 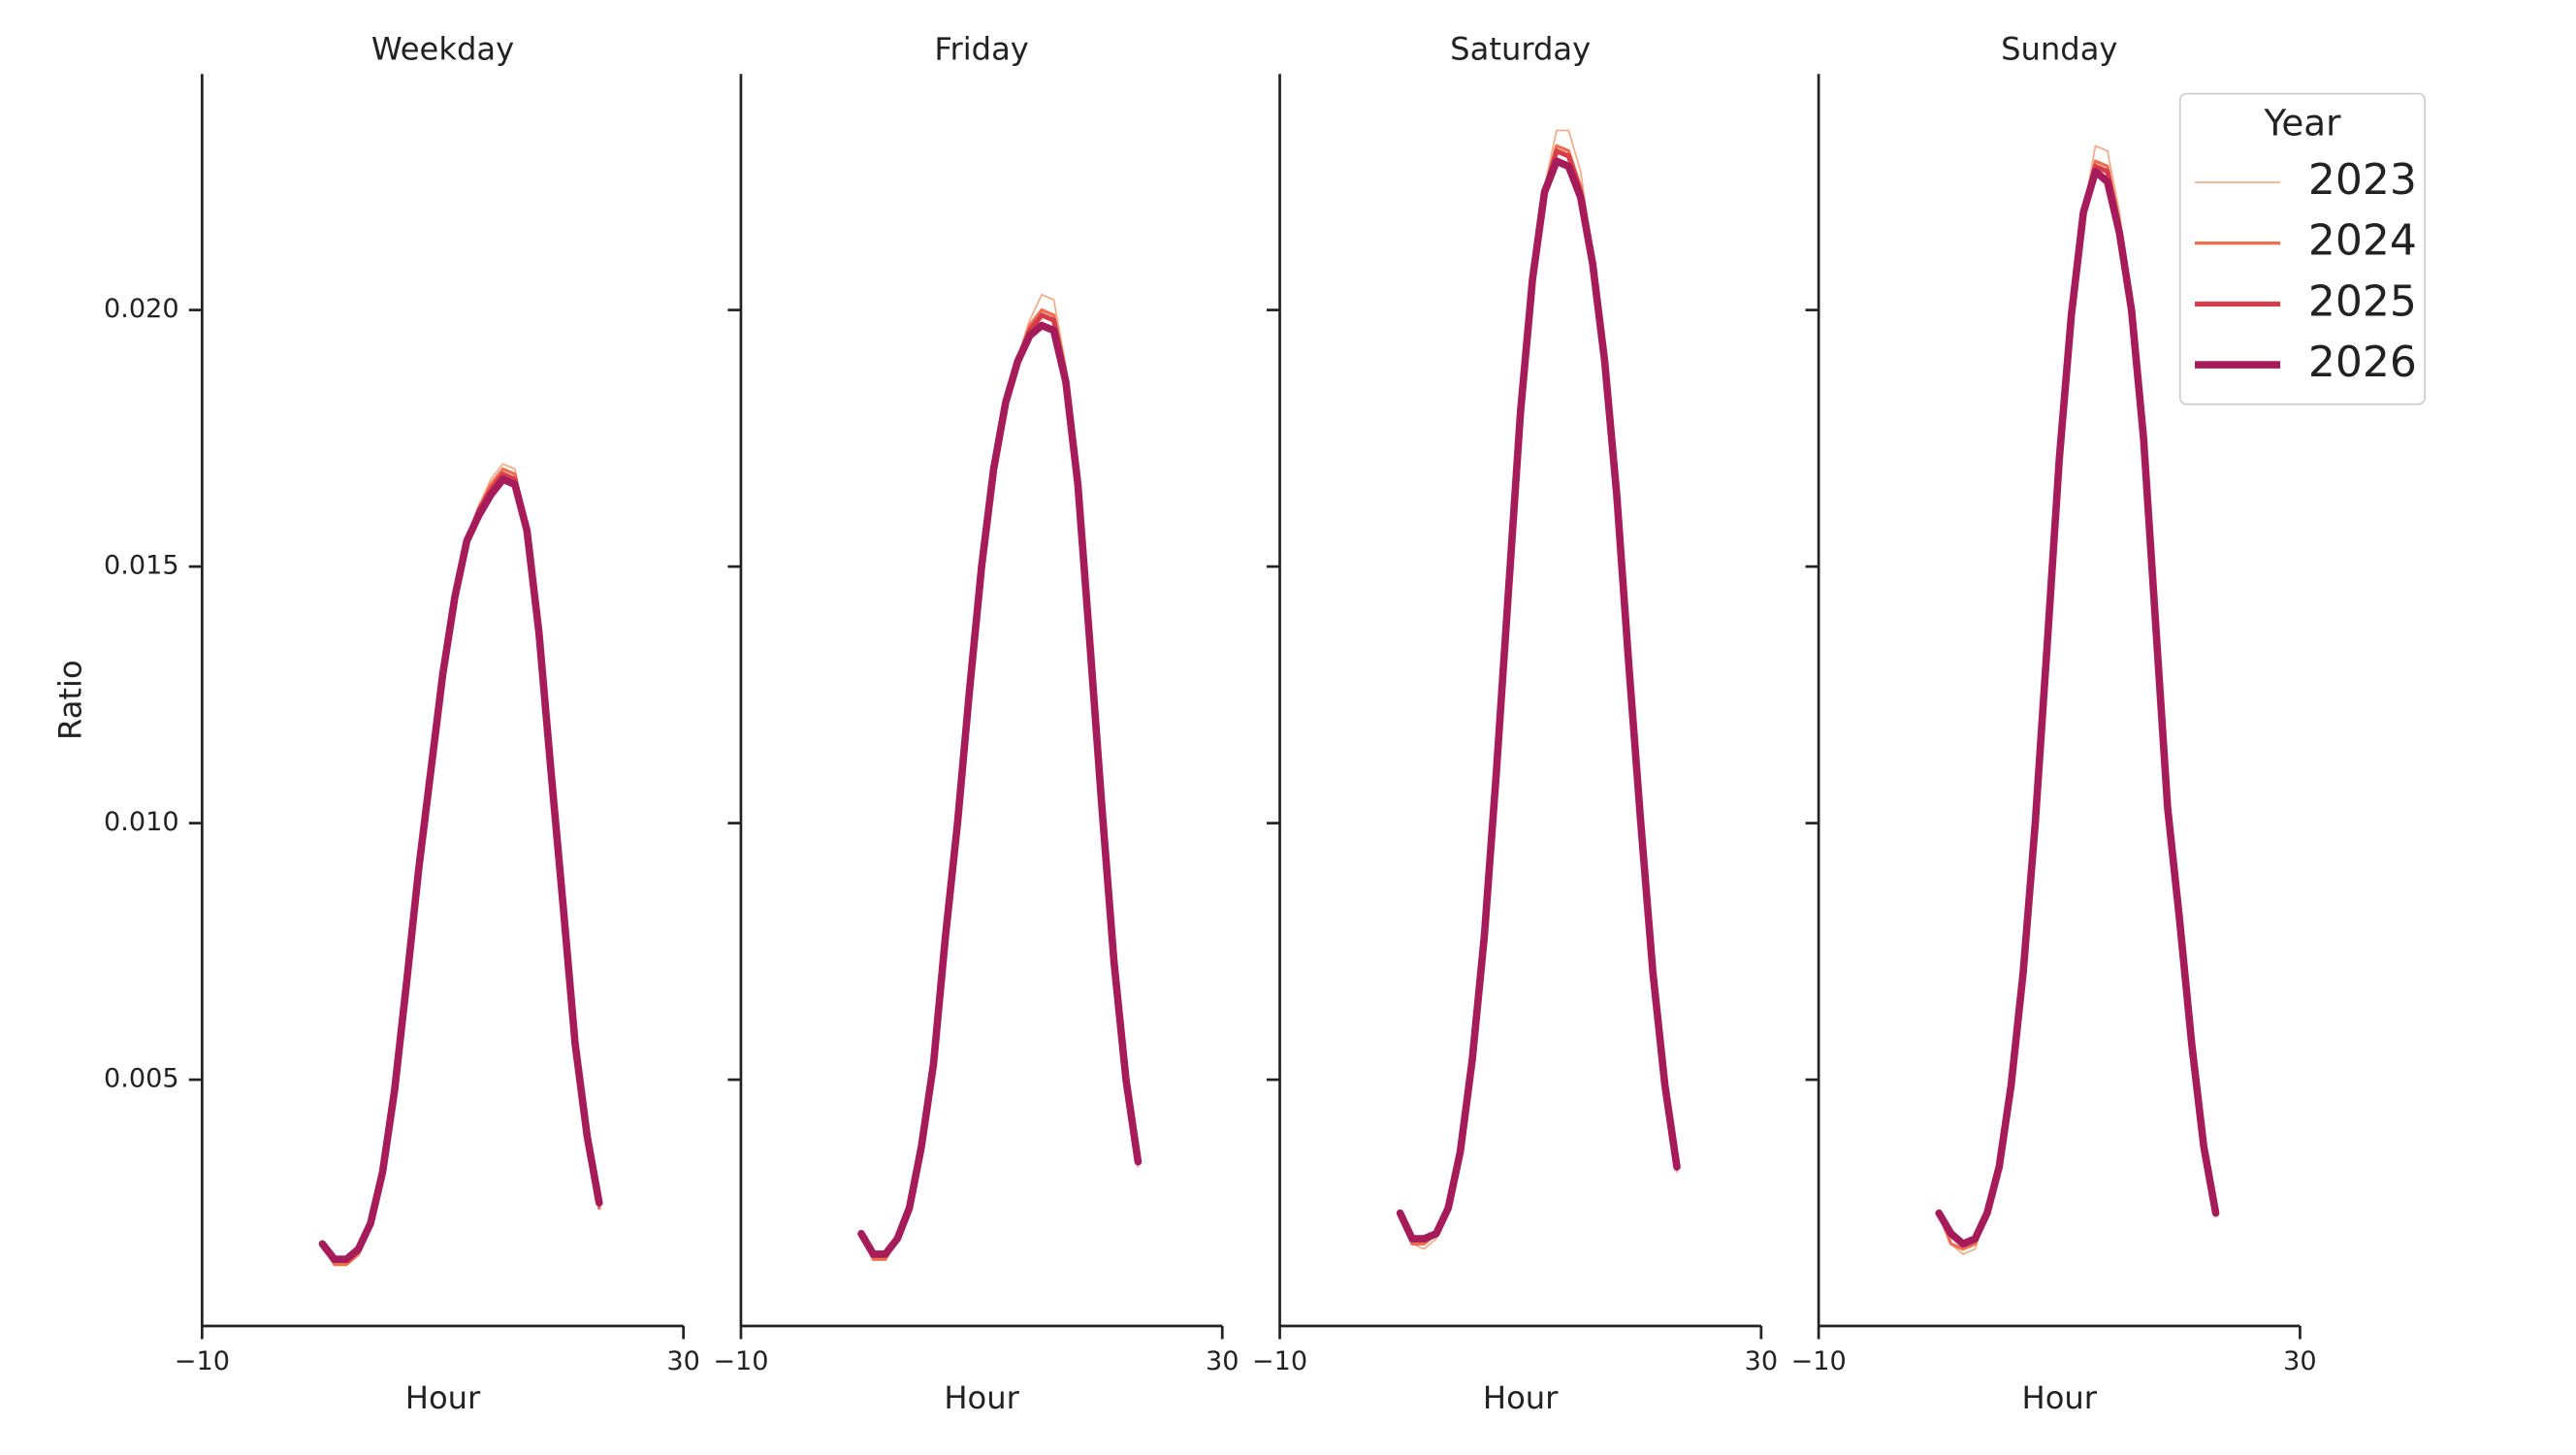 I want to click on panel-title: Friday, so click(x=981, y=49).